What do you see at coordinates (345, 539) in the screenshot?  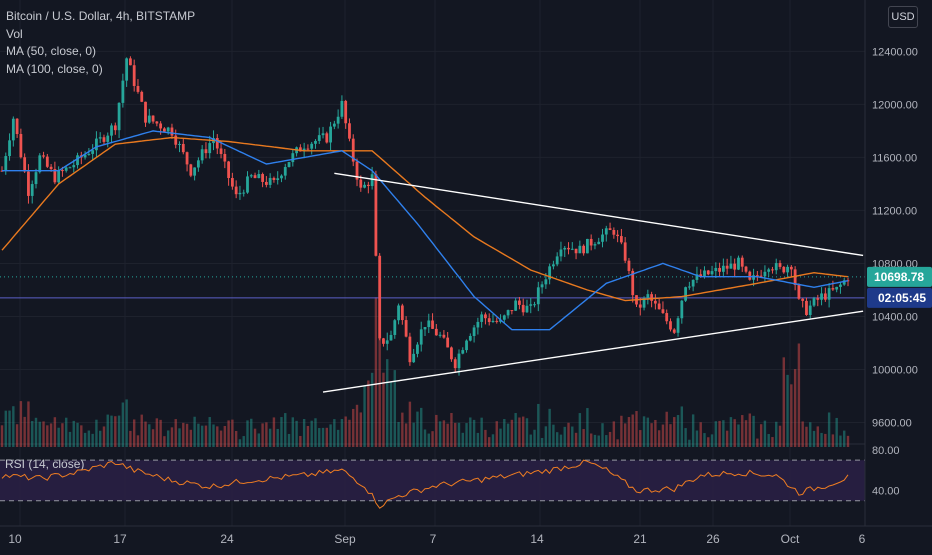 I see `time-tick-label: Sep` at bounding box center [345, 539].